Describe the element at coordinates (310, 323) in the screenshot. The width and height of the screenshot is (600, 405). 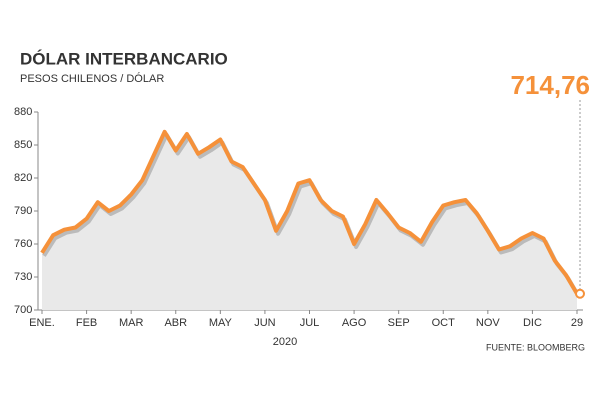
I see `x-tick-label: JUL` at that location.